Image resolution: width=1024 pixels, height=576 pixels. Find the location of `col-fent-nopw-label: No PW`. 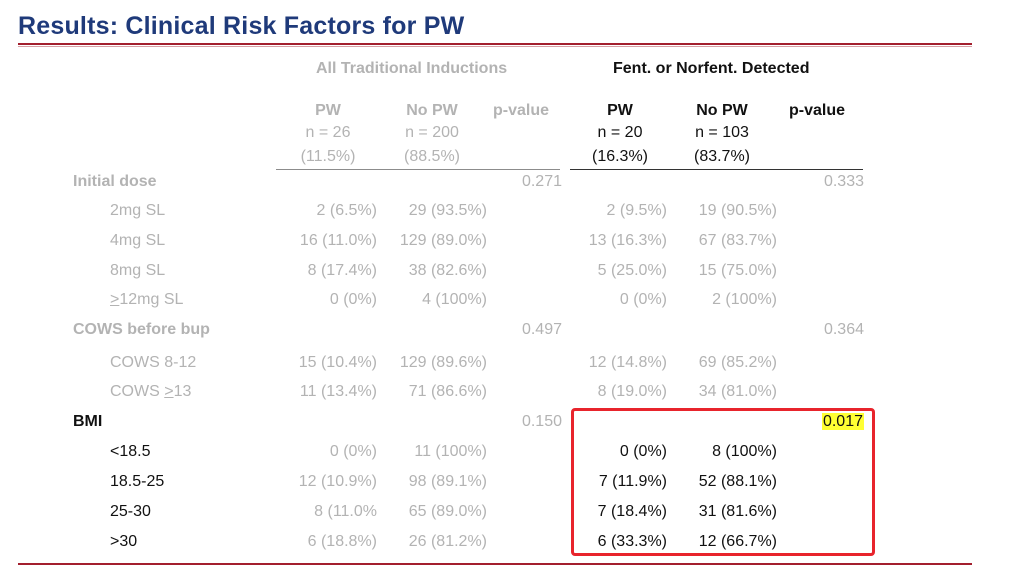

col-fent-nopw-label: No PW is located at coordinates (722, 110).